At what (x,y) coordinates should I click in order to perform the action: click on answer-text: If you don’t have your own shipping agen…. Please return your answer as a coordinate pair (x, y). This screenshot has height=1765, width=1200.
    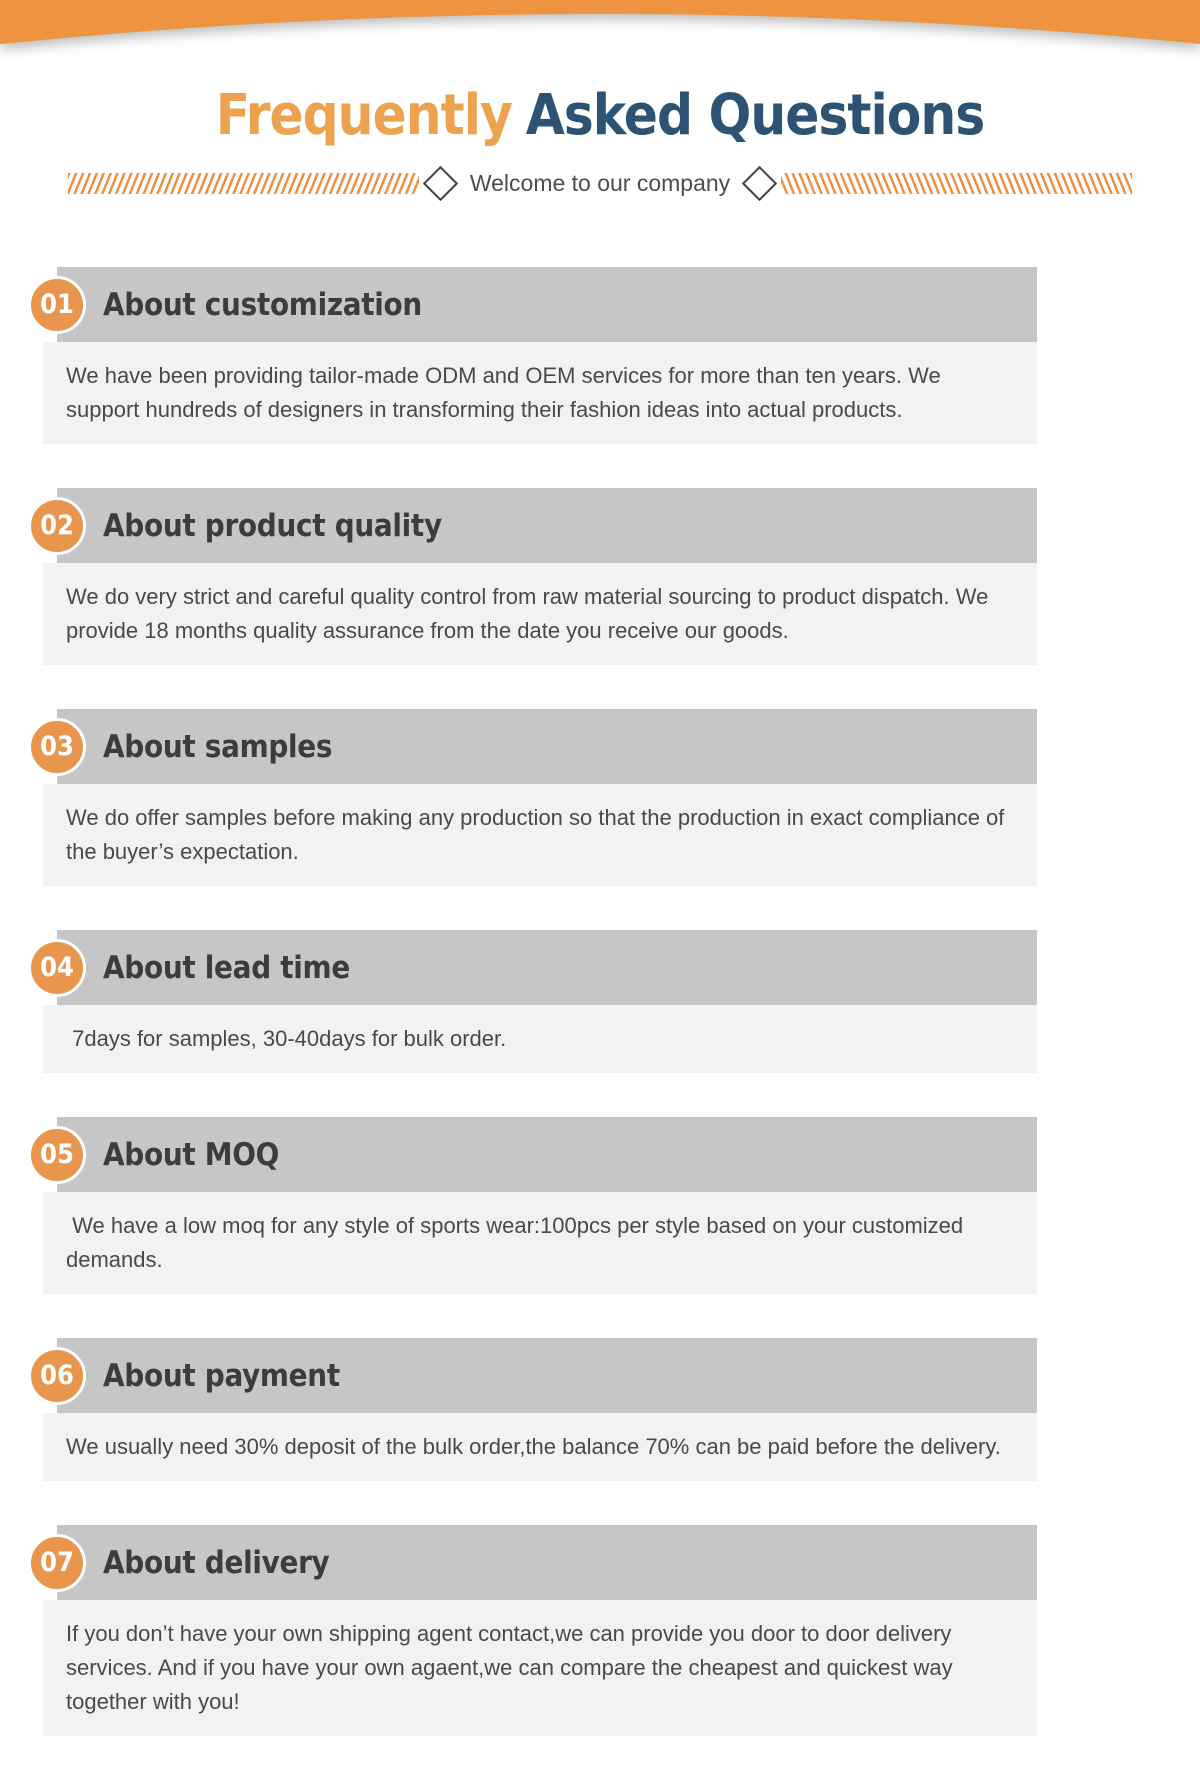
    Looking at the image, I should click on (512, 1667).